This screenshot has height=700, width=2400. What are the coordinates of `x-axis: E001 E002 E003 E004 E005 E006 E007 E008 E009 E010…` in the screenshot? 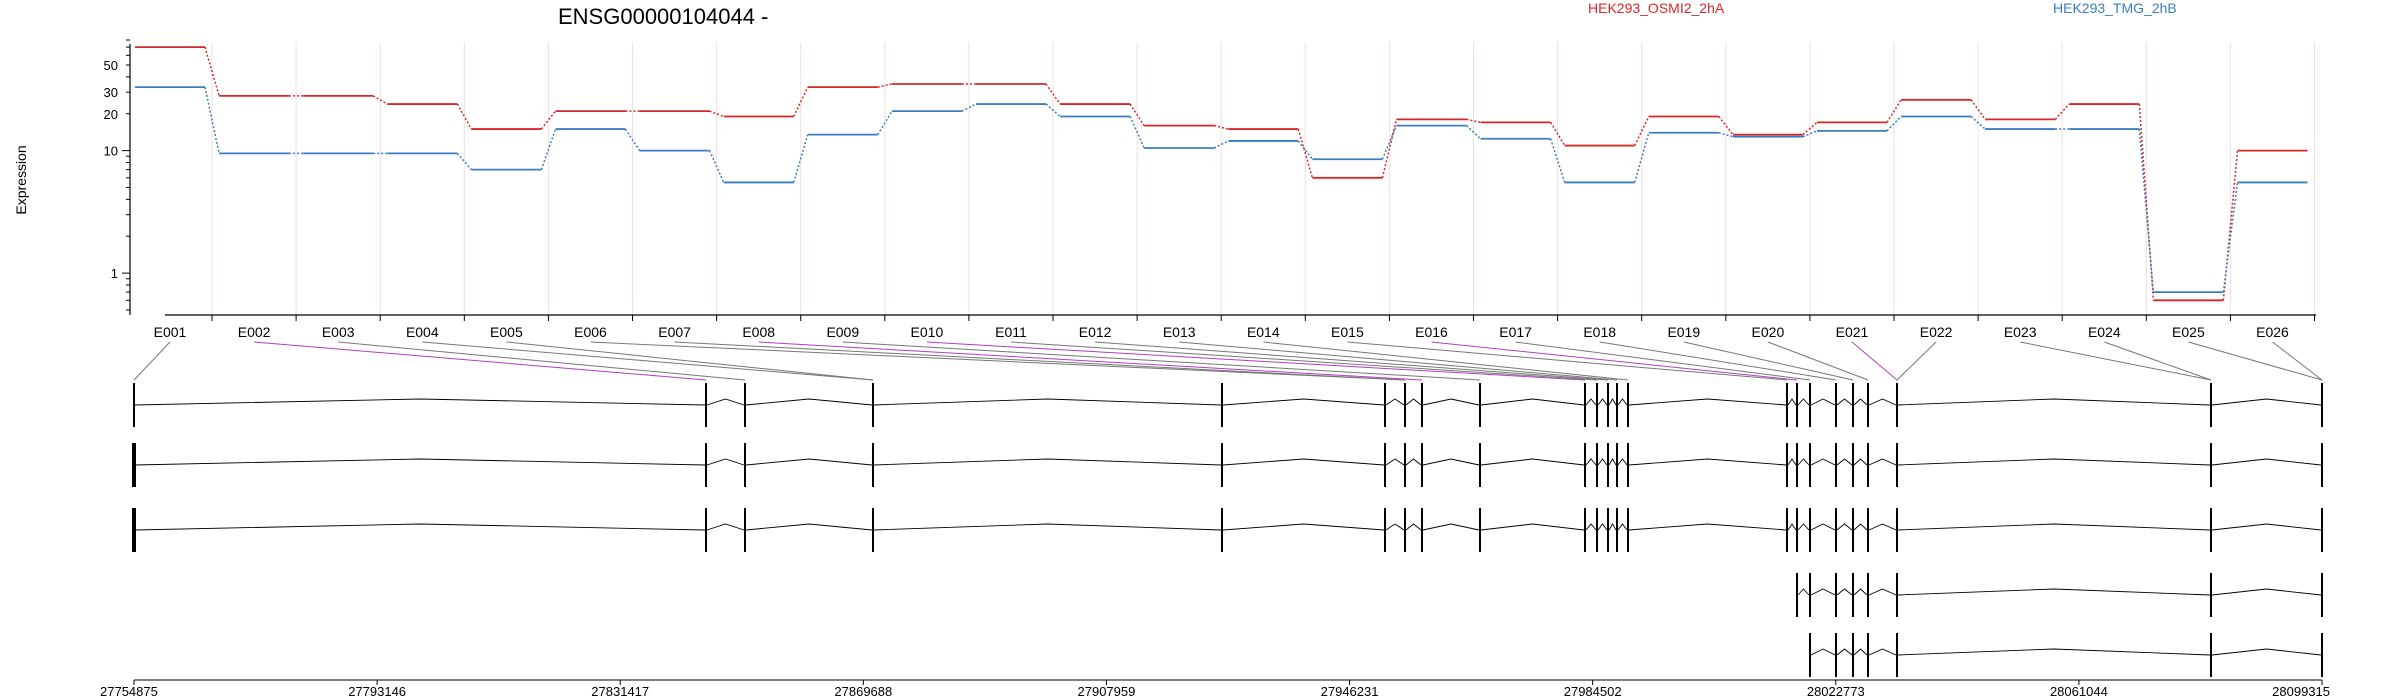 It's located at (1235, 327).